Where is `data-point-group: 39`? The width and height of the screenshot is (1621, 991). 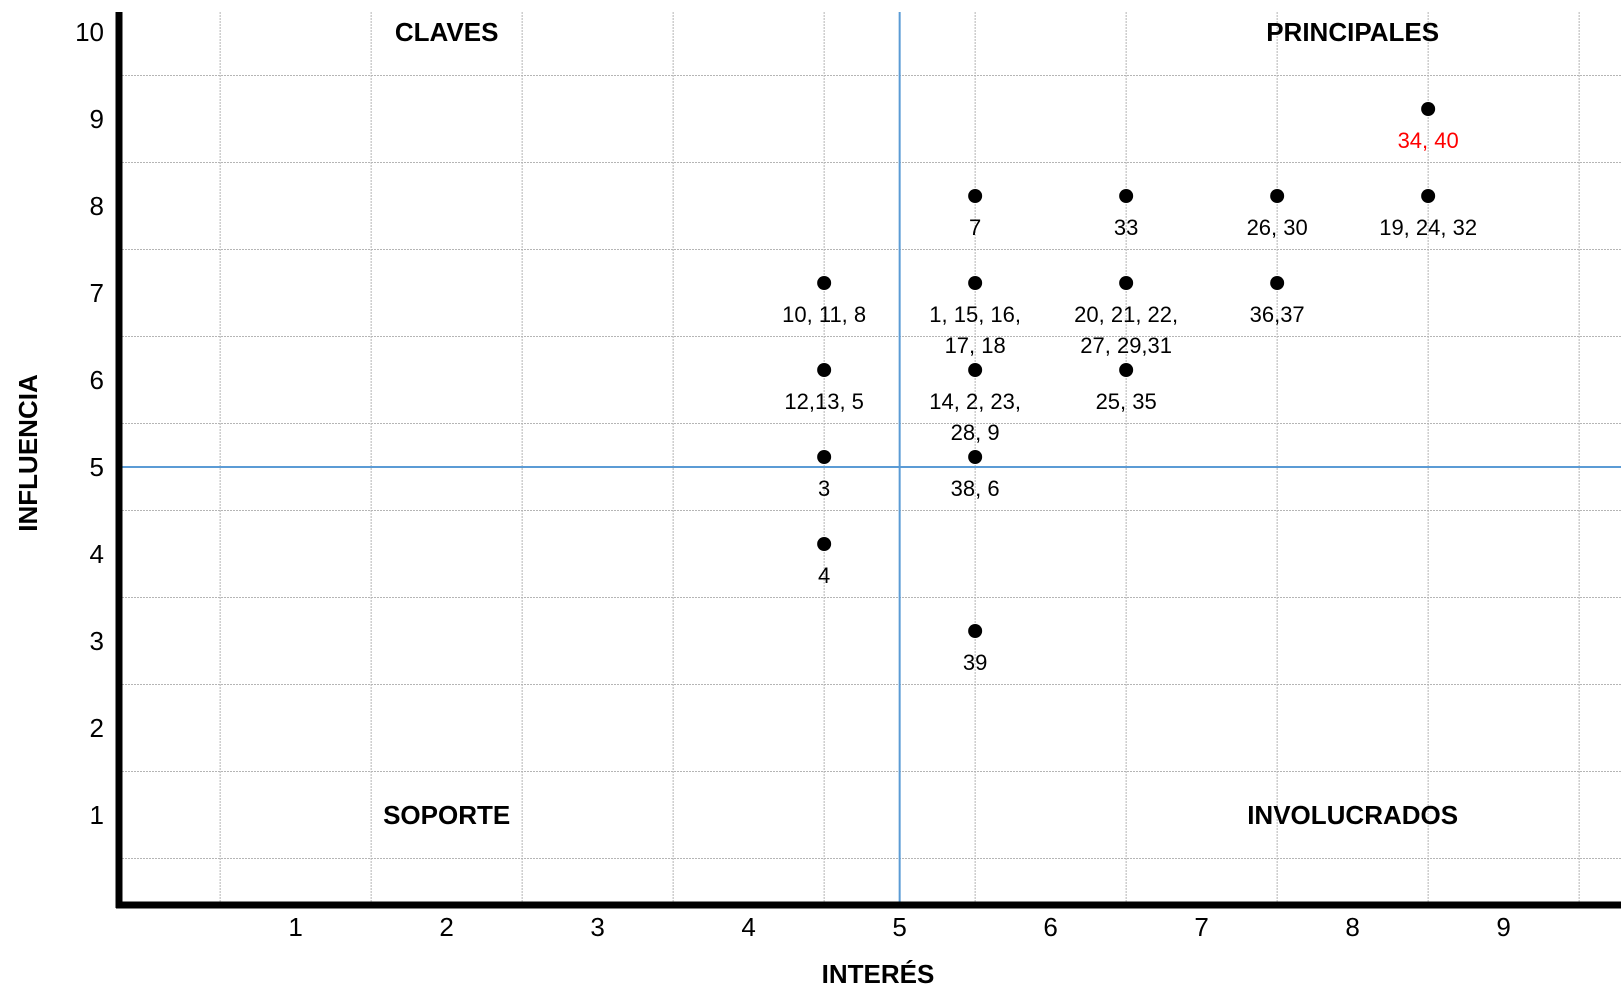 data-point-group: 39 is located at coordinates (975, 649).